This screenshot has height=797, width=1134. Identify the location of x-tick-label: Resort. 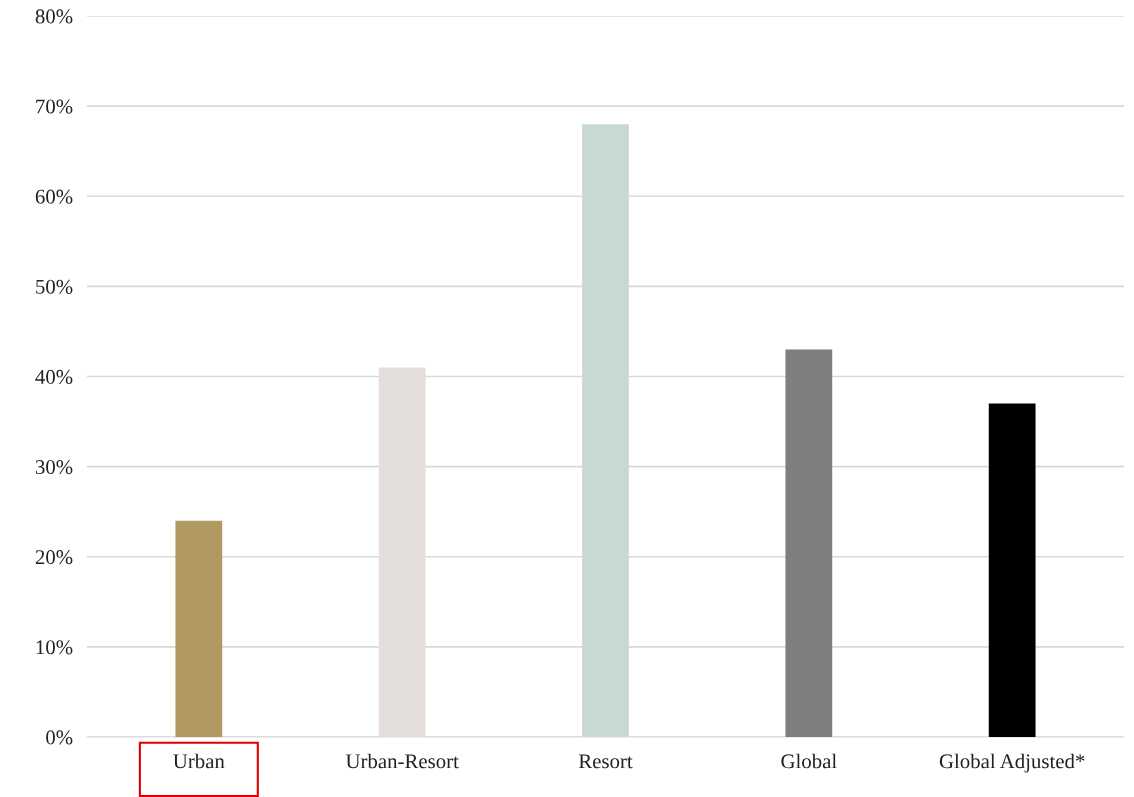
(605, 761).